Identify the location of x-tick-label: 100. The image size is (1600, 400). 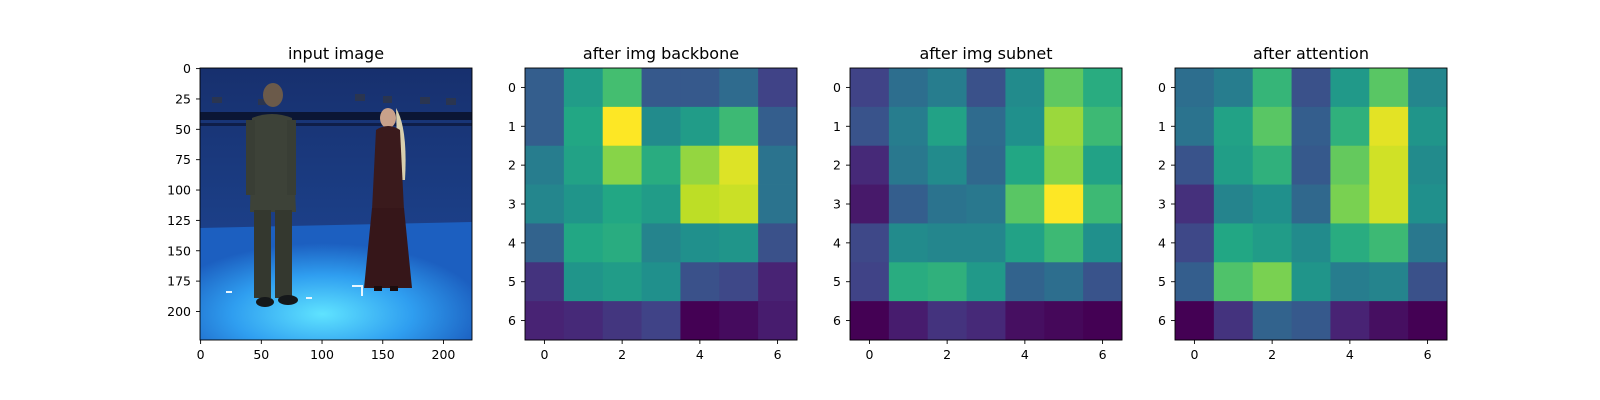
(322, 354).